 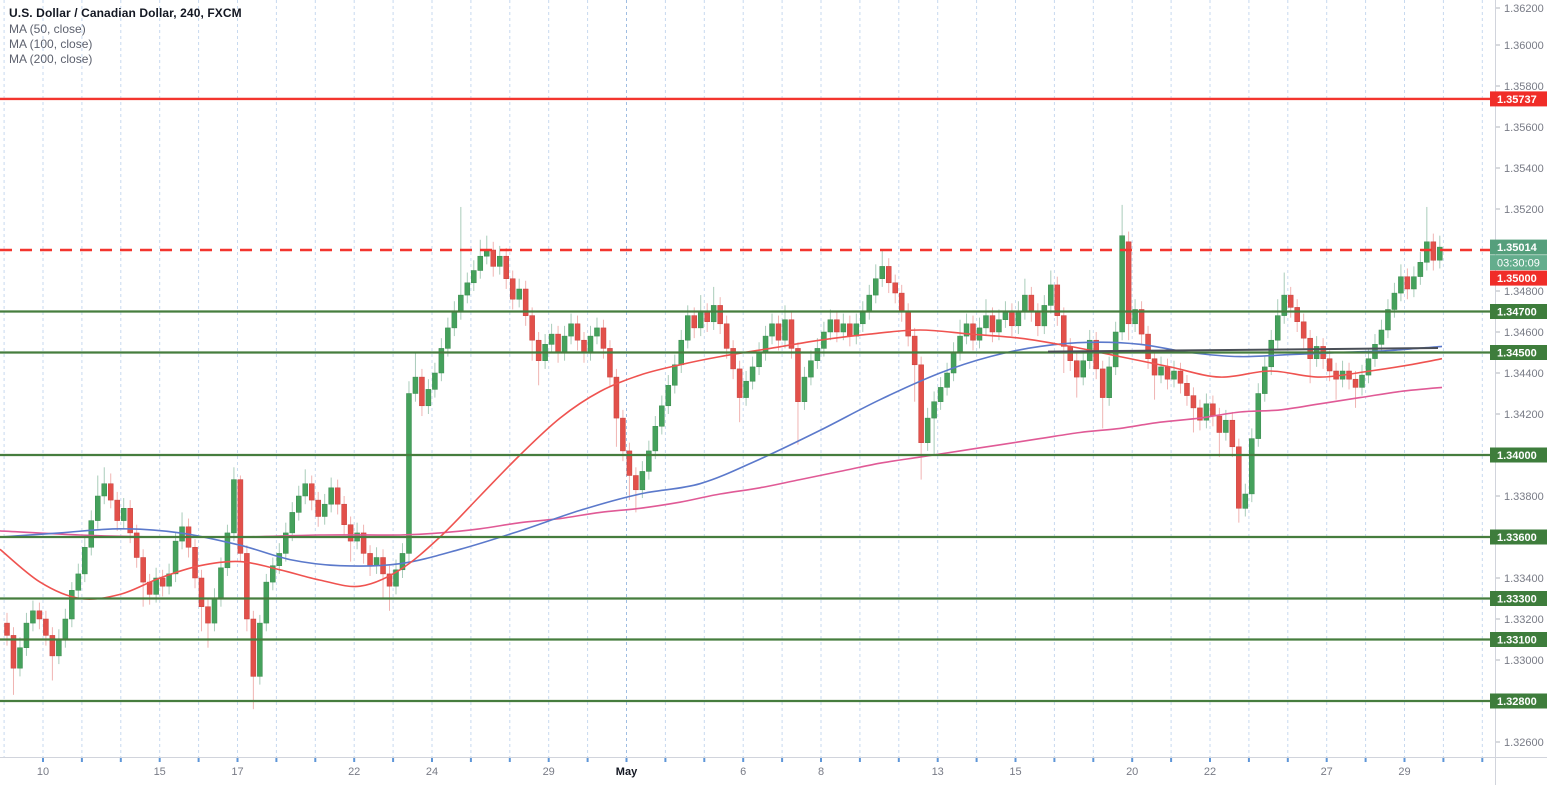 What do you see at coordinates (1524, 374) in the screenshot?
I see `price-tick-label: 1.34400` at bounding box center [1524, 374].